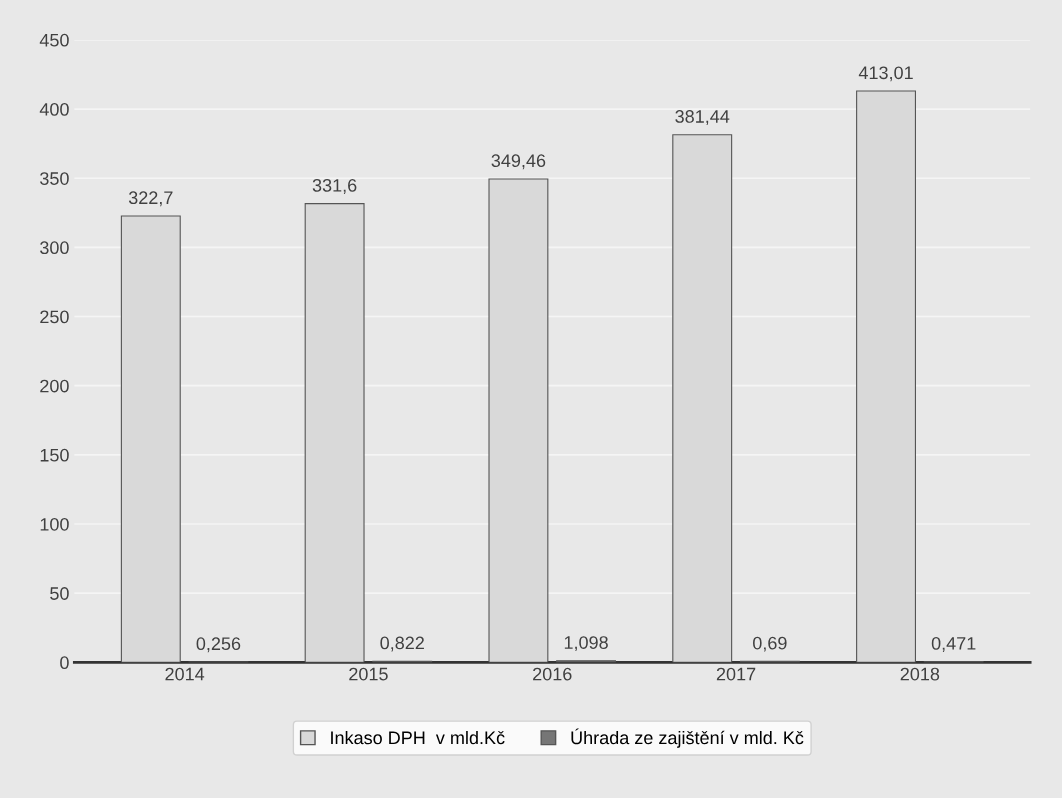  Describe the element at coordinates (687, 738) in the screenshot. I see `legend-label: Úhrada ze zajištění v mld. Kč` at that location.